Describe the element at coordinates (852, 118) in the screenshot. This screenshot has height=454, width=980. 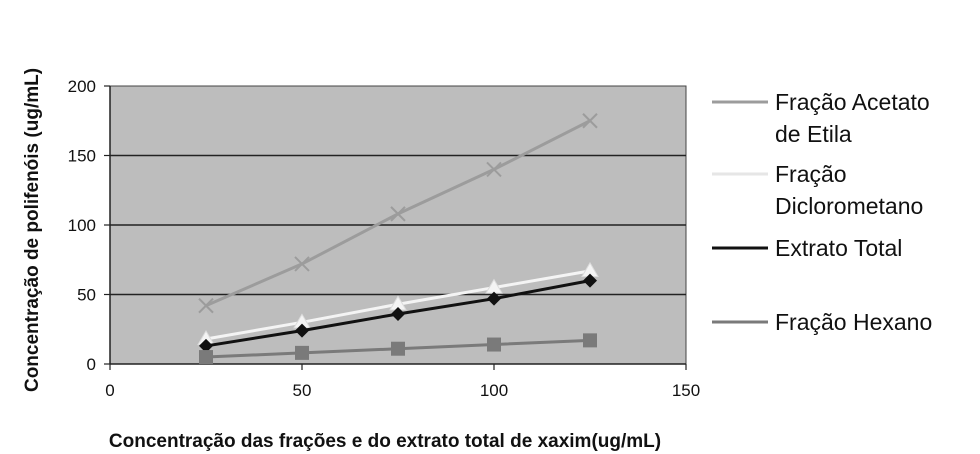
I see `legend-label: Fração Acetato de Etila` at that location.